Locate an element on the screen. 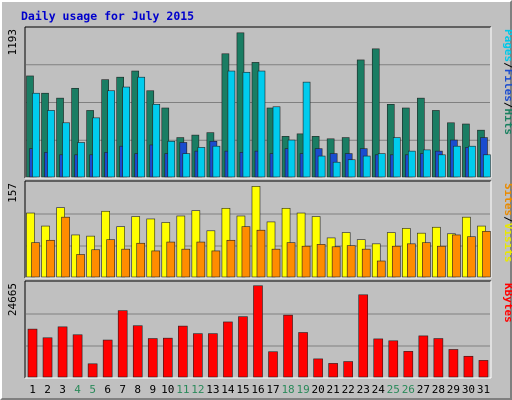 The width and height of the screenshot is (512, 400). x-tick-label-9: 9 is located at coordinates (152, 389).